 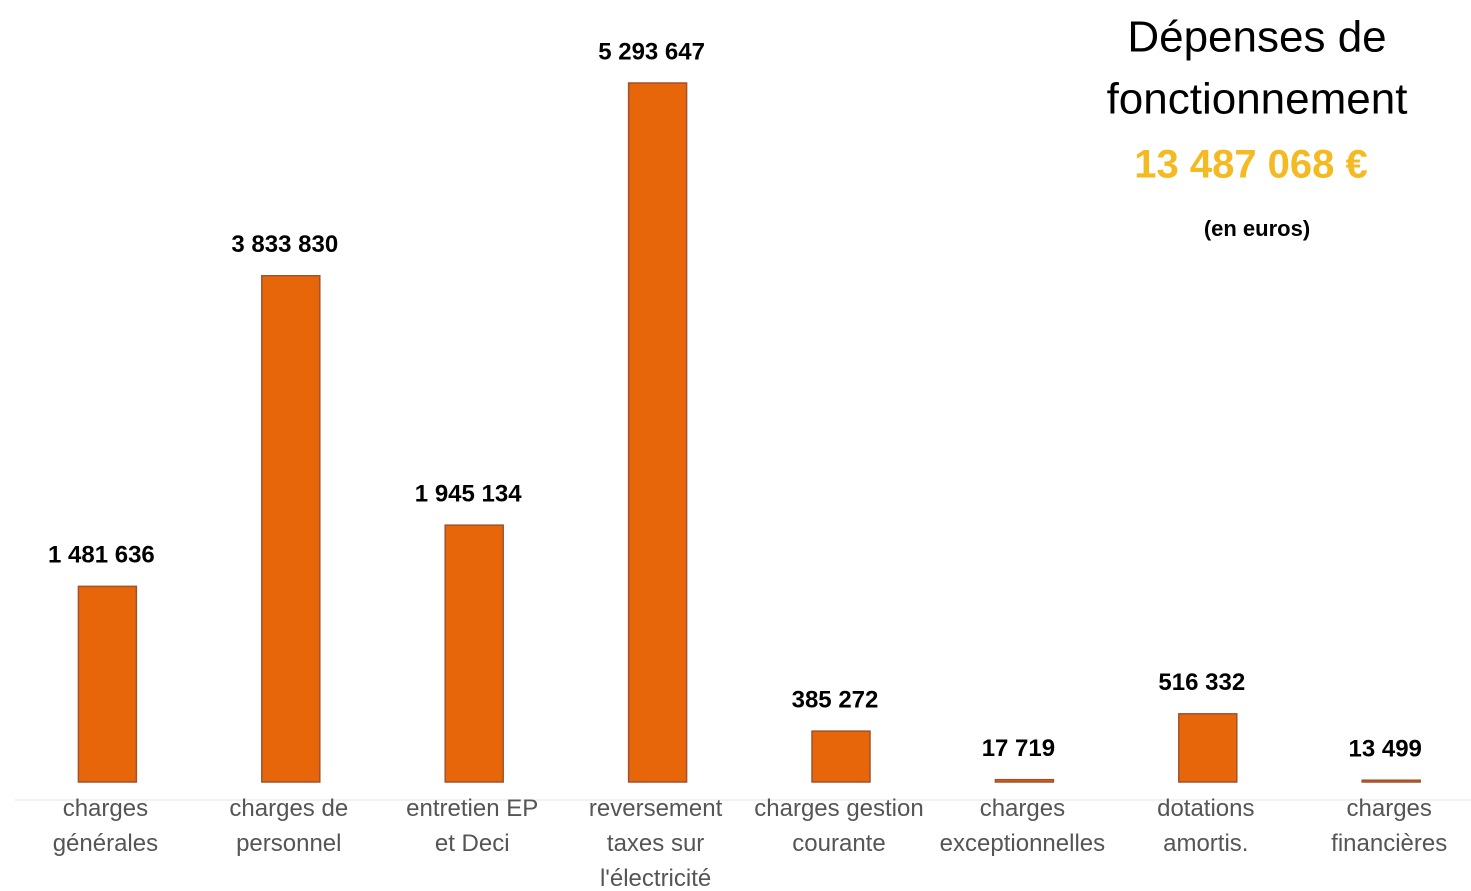 I want to click on x-tick-label: entretien EP et Deci, so click(x=472, y=826).